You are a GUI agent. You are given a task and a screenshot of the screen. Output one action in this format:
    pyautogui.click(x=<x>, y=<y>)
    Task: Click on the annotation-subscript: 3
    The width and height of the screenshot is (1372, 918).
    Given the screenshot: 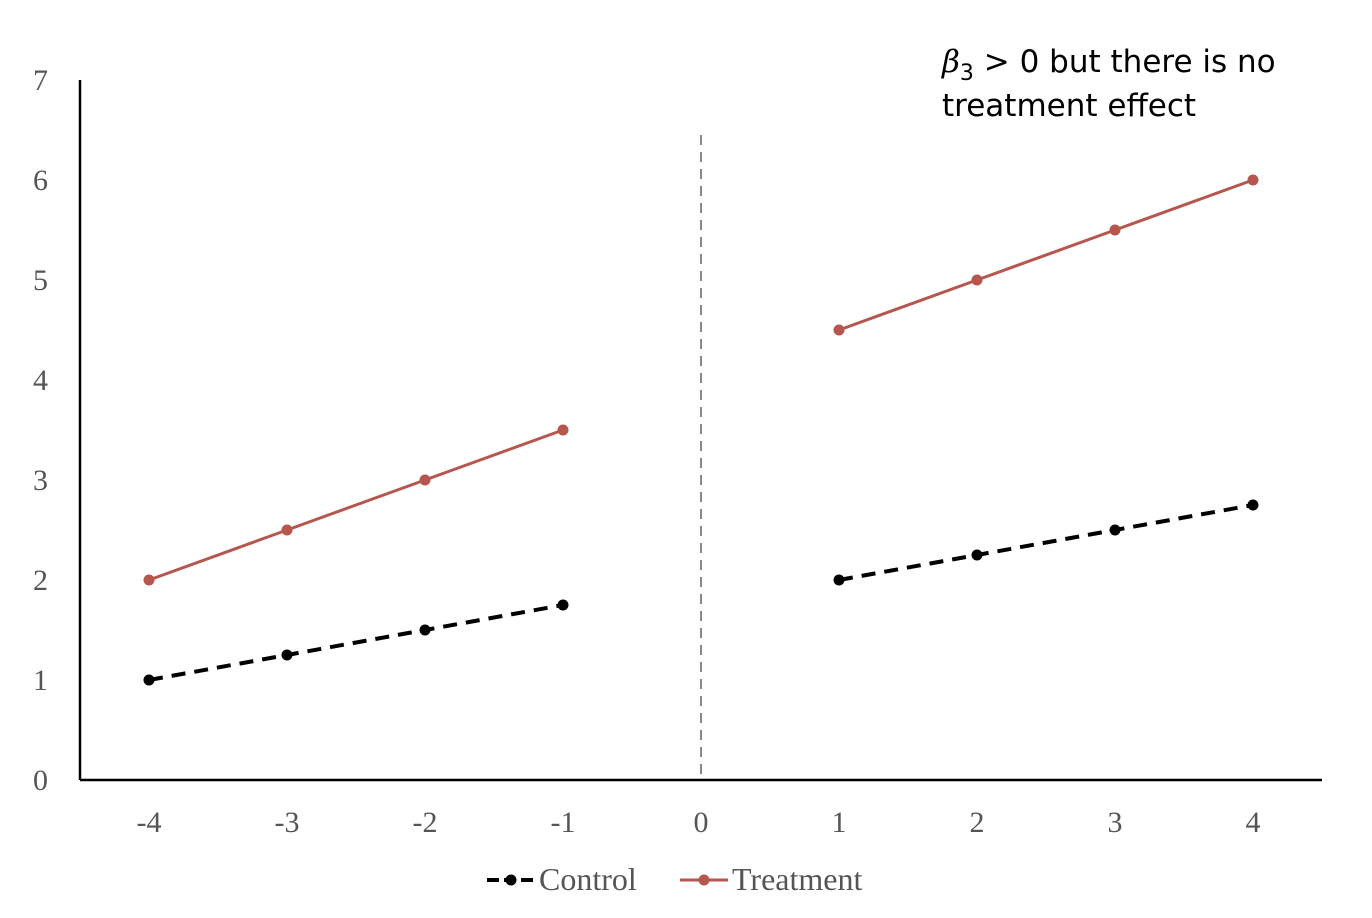 What is the action you would take?
    pyautogui.click(x=967, y=73)
    